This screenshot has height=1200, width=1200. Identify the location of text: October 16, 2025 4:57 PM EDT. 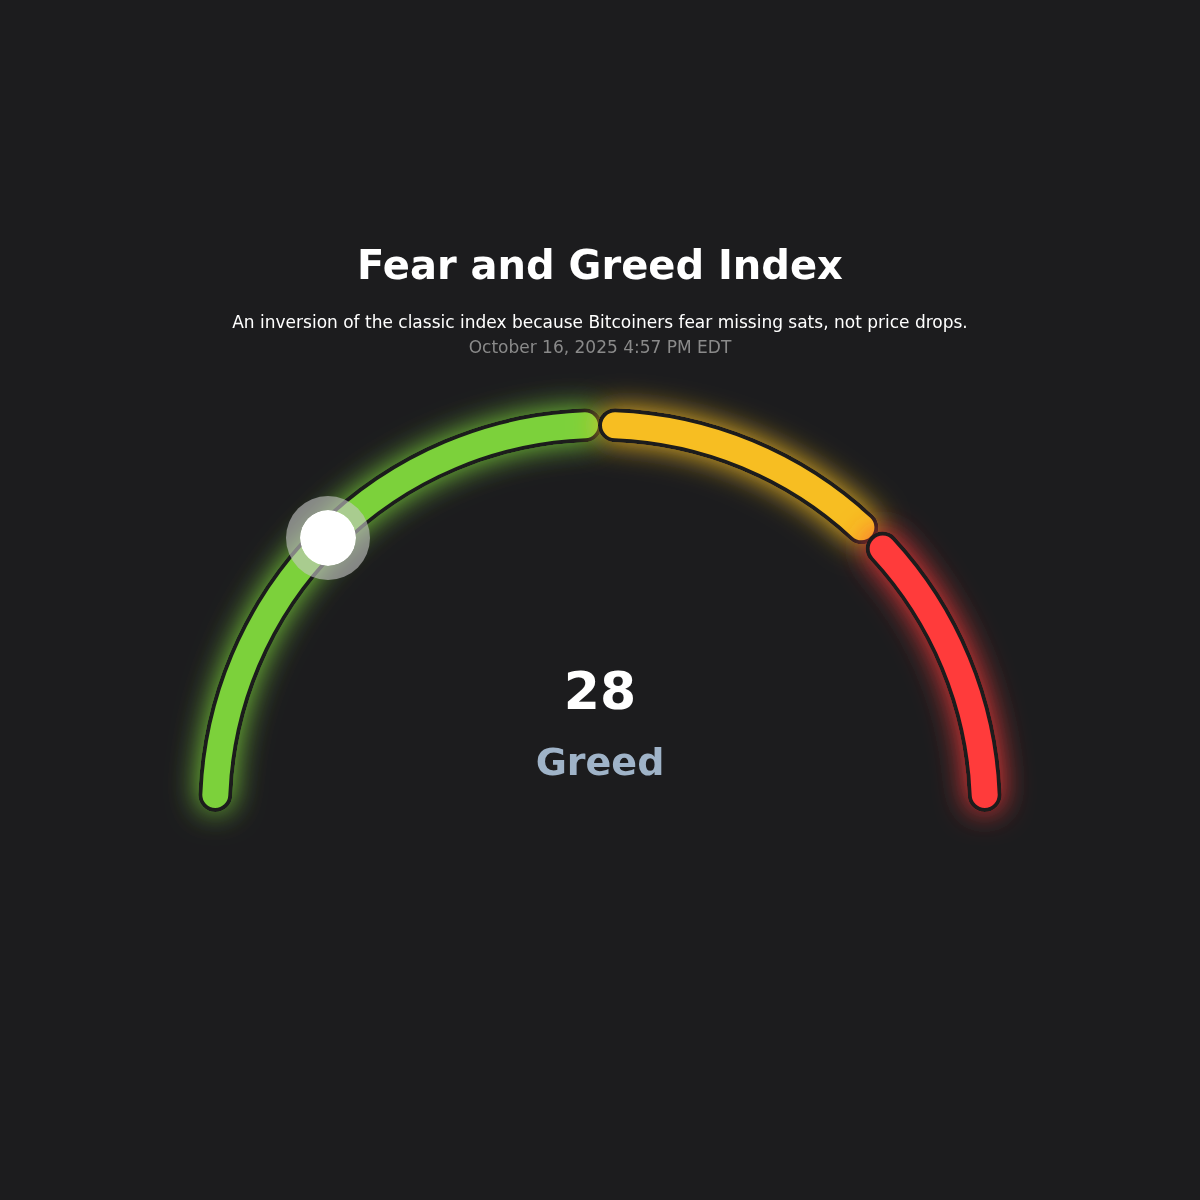
(600, 346).